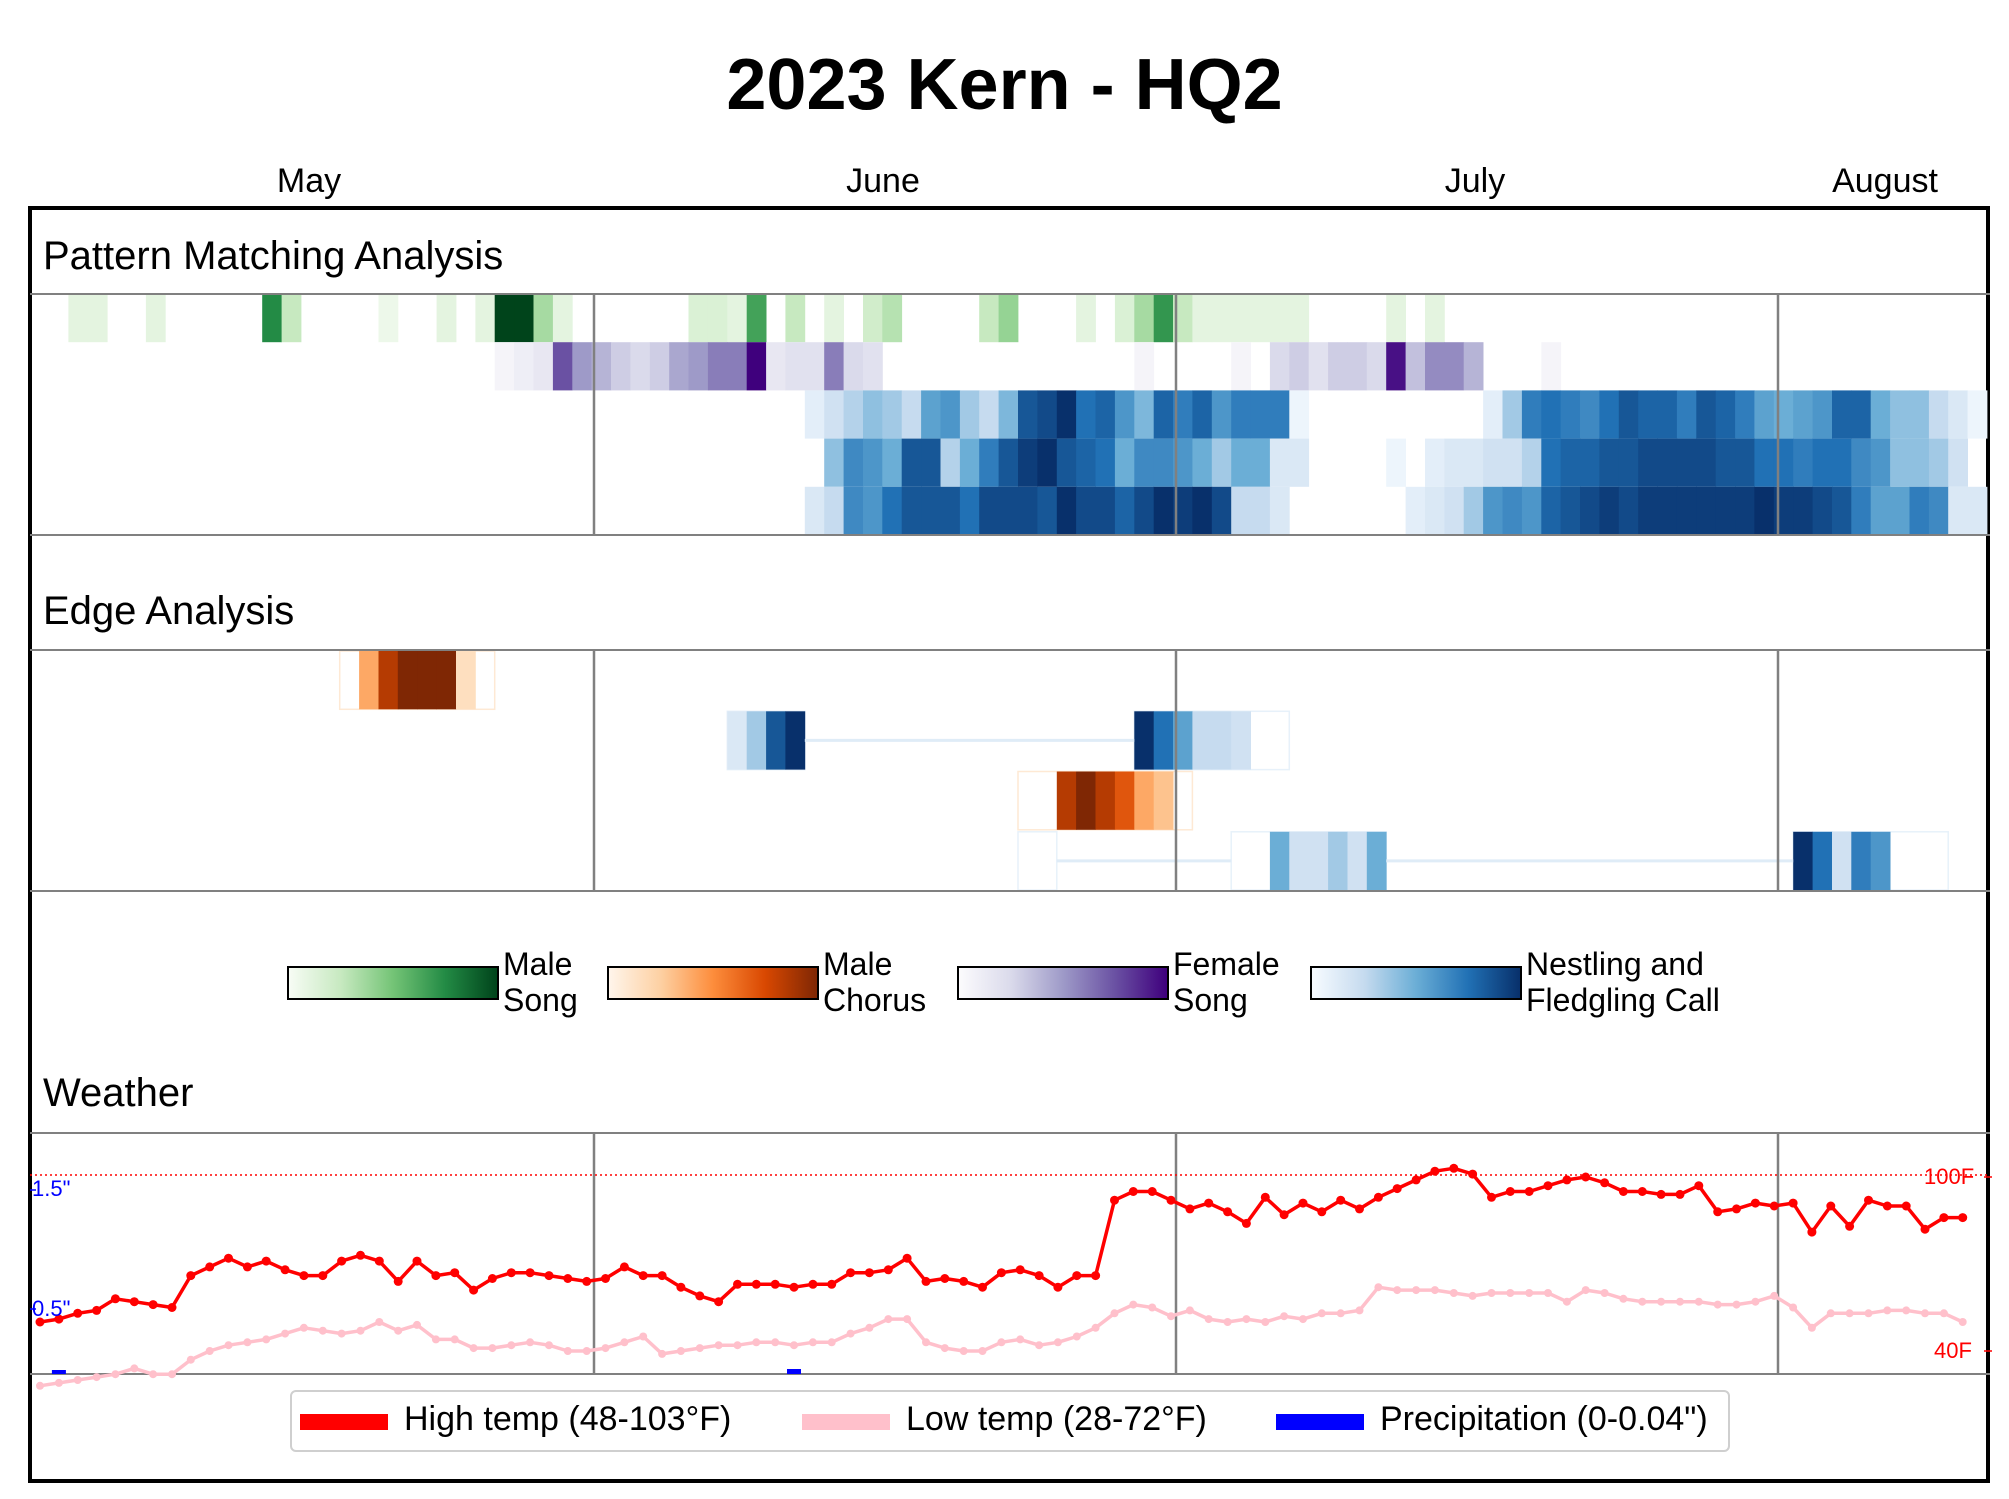  Describe the element at coordinates (51, 1188) in the screenshot. I see `precip-tick-1-5: 1.5"` at that location.